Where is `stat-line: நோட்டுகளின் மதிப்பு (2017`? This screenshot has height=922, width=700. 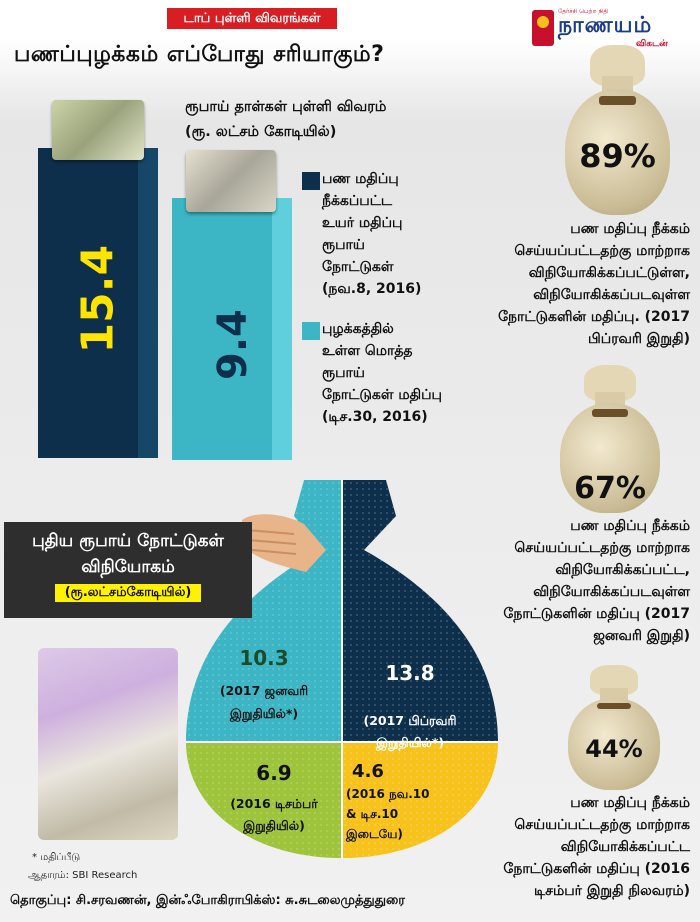 stat-line: நோட்டுகளின் மதிப்பு (2017 is located at coordinates (596, 614).